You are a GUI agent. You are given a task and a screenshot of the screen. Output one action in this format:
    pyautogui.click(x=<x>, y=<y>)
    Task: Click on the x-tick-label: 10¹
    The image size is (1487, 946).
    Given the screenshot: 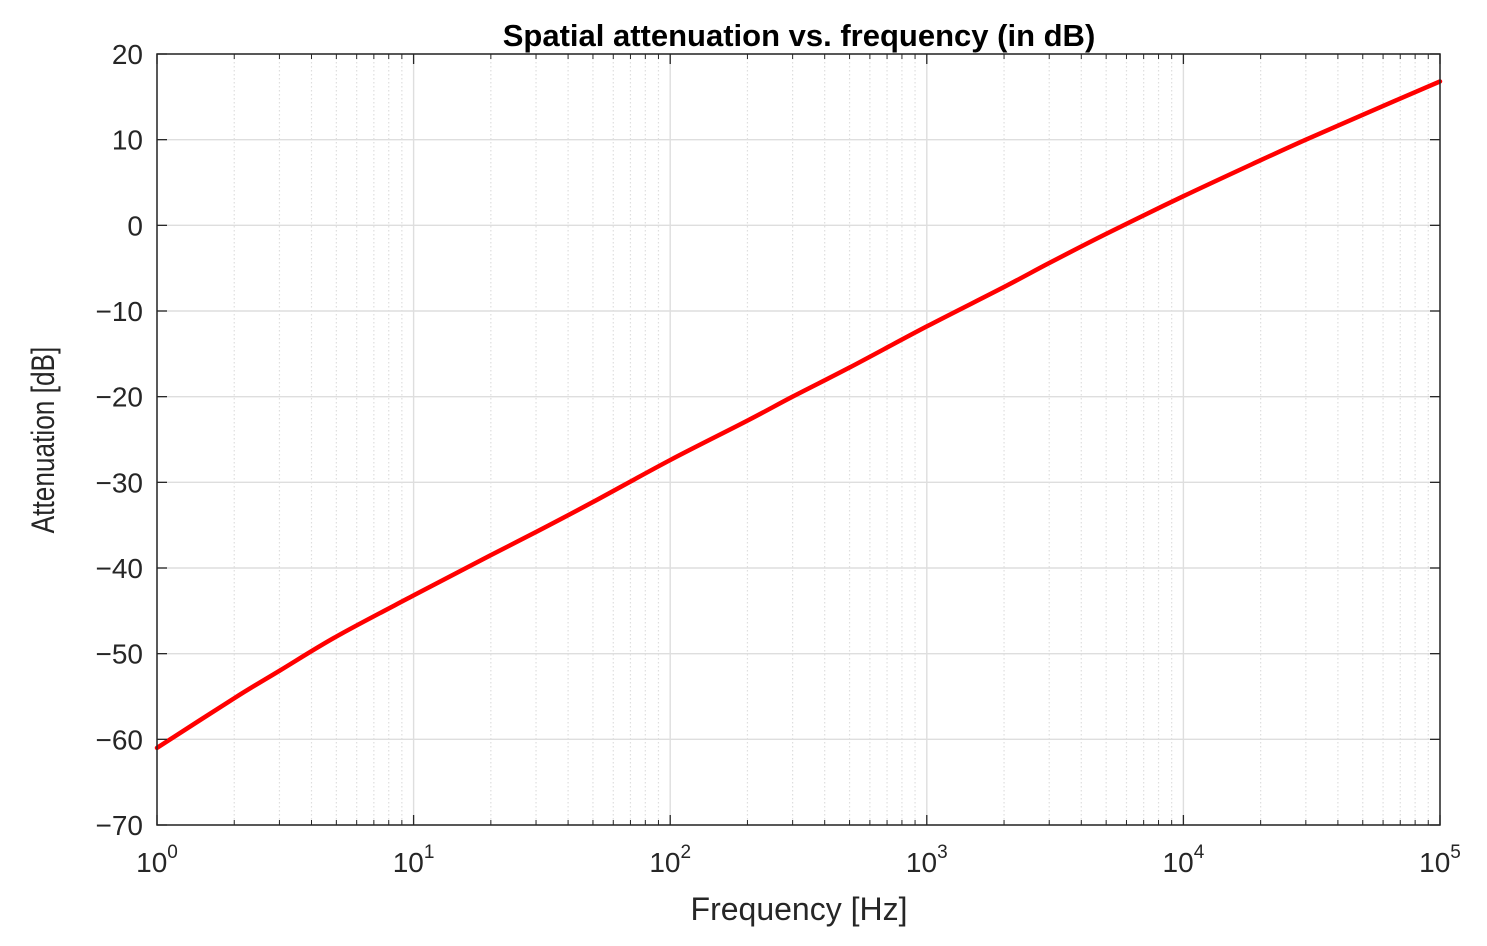 What is the action you would take?
    pyautogui.click(x=414, y=860)
    